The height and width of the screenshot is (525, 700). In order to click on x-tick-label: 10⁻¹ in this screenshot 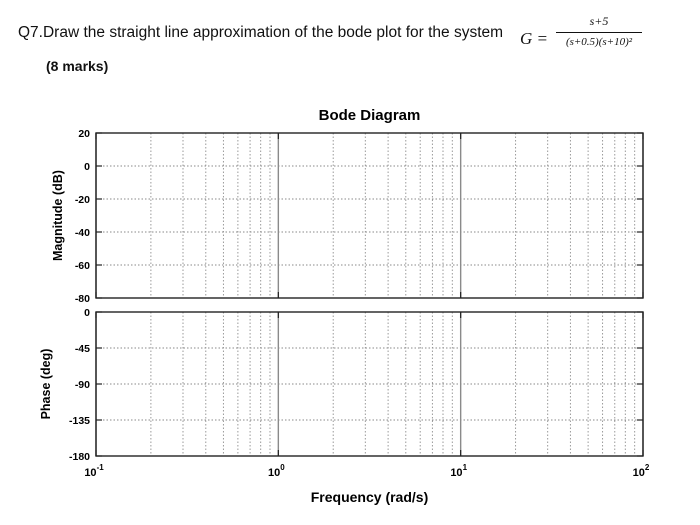, I will do `click(94, 471)`.